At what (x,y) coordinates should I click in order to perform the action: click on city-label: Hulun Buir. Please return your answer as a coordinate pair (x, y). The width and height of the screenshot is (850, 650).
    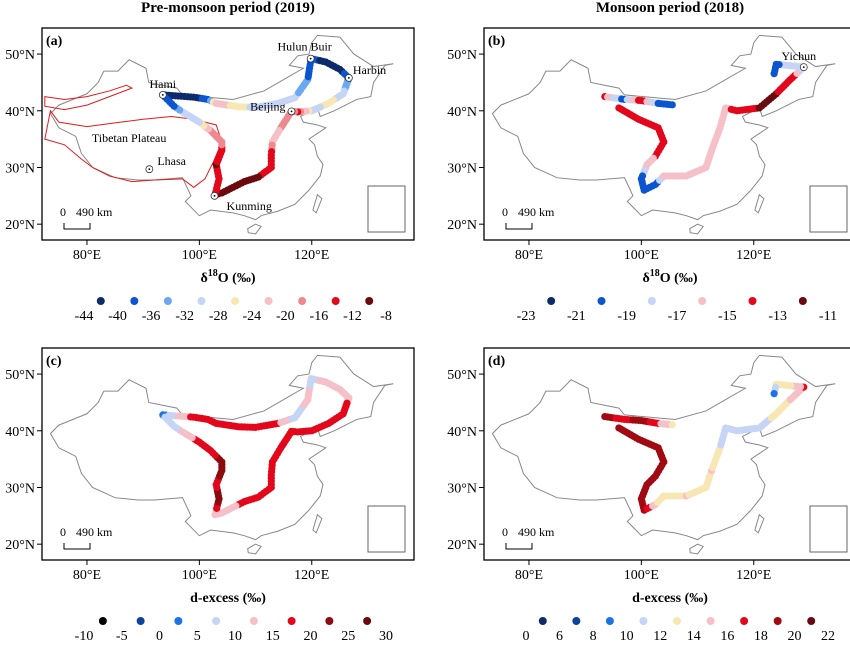
    Looking at the image, I should click on (304, 47).